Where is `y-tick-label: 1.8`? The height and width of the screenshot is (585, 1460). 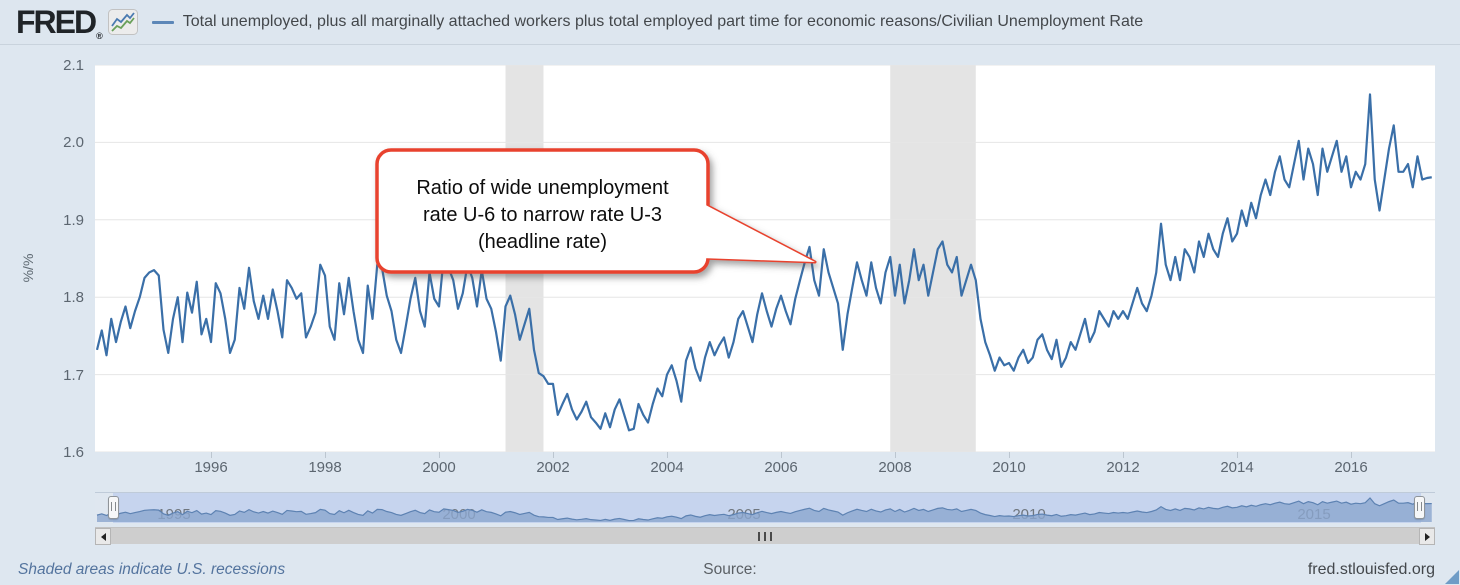
y-tick-label: 1.8 is located at coordinates (73, 298).